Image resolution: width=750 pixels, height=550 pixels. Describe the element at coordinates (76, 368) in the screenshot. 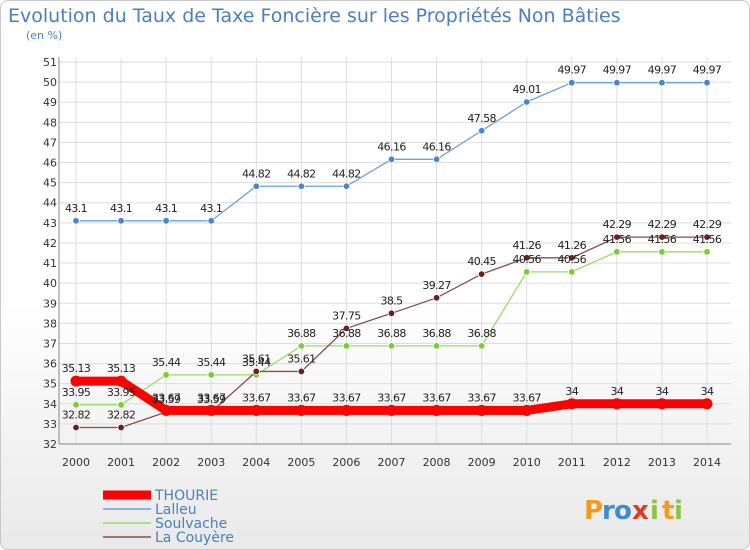

I see `data-label: 35.13` at that location.